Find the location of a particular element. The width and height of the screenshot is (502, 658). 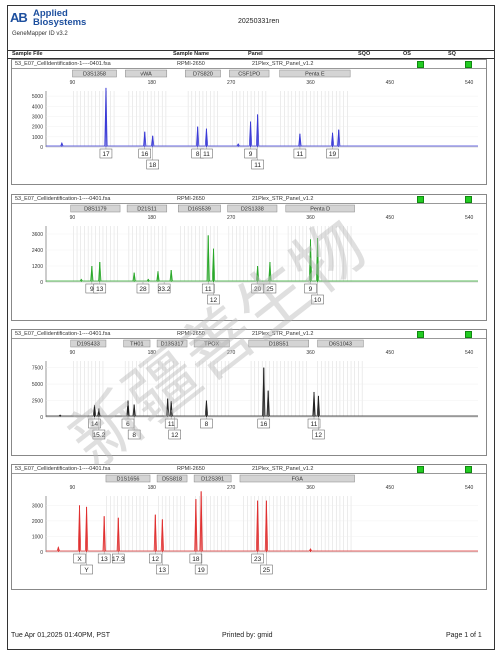

page-number: Page 1 of 1 is located at coordinates (464, 635).